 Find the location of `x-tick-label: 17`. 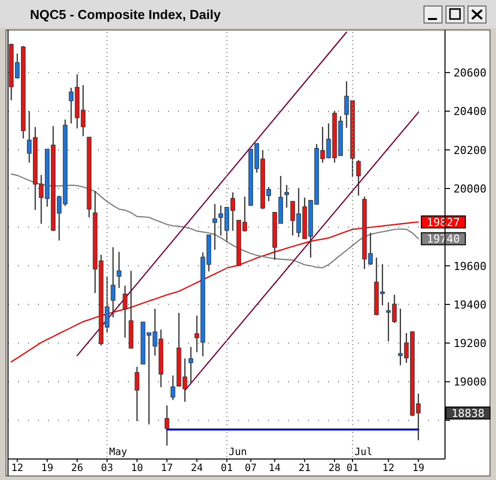

x-tick-label: 17 is located at coordinates (166, 468).